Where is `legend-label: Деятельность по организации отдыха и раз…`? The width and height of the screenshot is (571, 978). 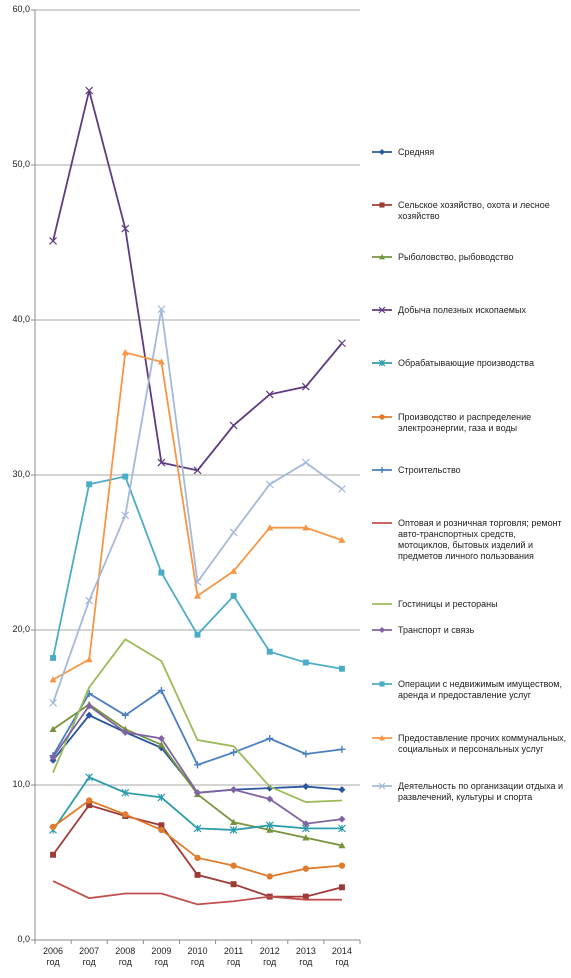
legend-label: Деятельность по организации отдыха и раз… is located at coordinates (481, 791).